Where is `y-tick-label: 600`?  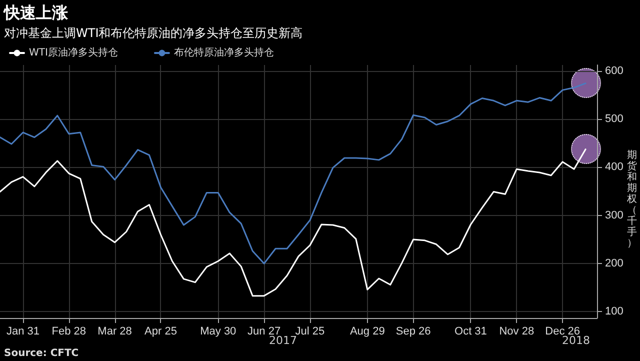
y-tick-label: 600 is located at coordinates (614, 70).